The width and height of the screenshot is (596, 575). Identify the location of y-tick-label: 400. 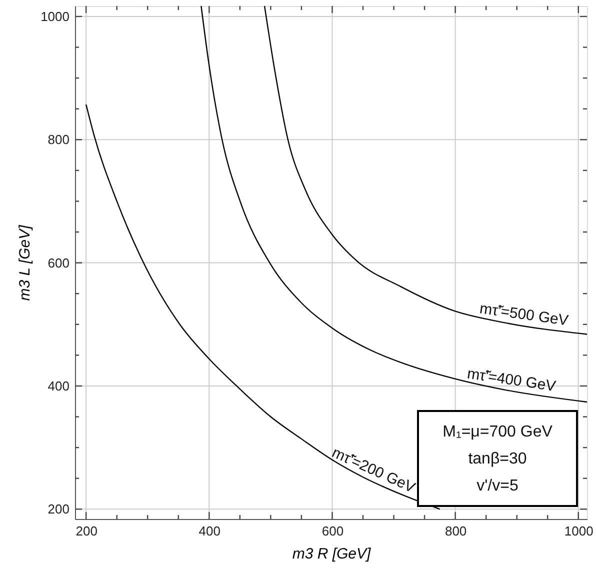
(59, 386).